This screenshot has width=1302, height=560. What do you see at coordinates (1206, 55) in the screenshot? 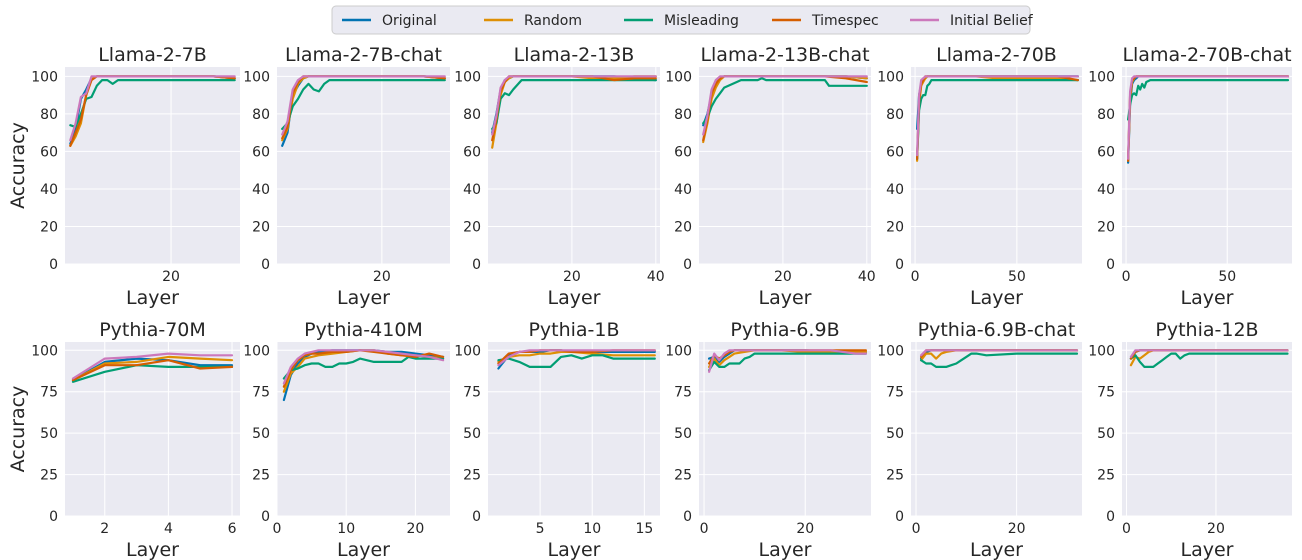
I see `panel-title: Llama-2-70B-chat` at bounding box center [1206, 55].